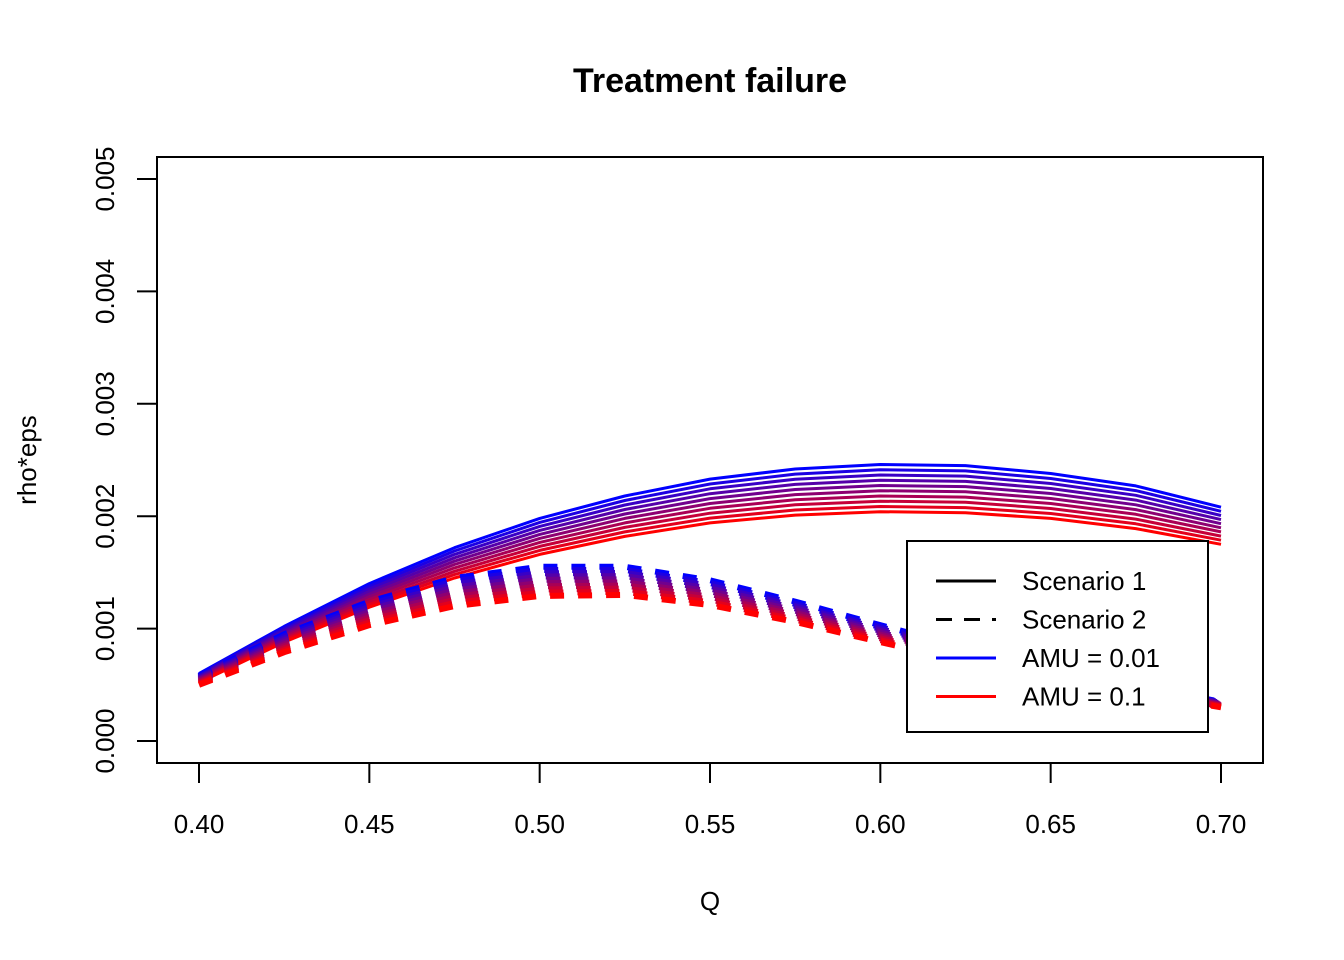 The image size is (1344, 960). What do you see at coordinates (710, 800) in the screenshot?
I see `x-axis: 0.40 0.45 0.50 0.55 0.60 0.65 0.70` at bounding box center [710, 800].